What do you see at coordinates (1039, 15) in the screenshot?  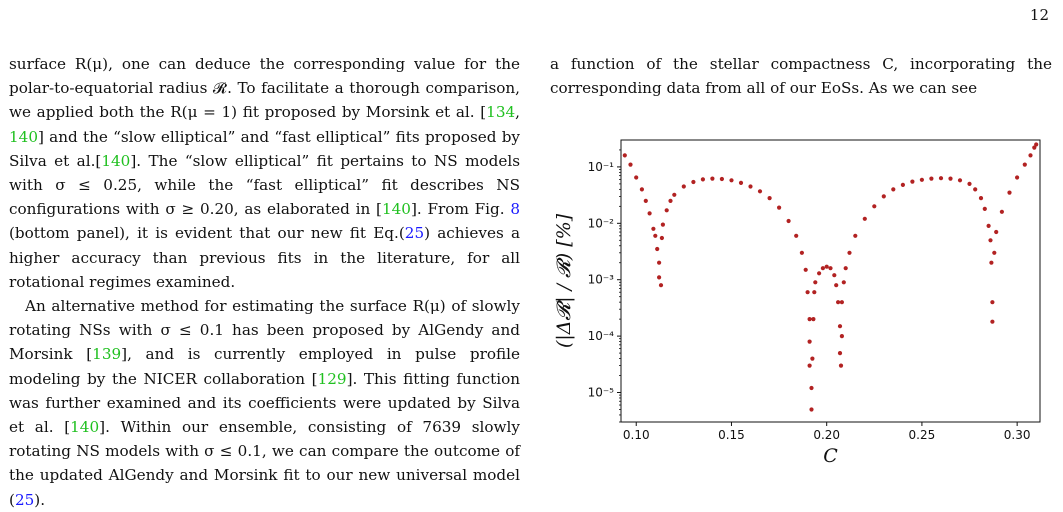 I see `page-number: 12` at bounding box center [1039, 15].